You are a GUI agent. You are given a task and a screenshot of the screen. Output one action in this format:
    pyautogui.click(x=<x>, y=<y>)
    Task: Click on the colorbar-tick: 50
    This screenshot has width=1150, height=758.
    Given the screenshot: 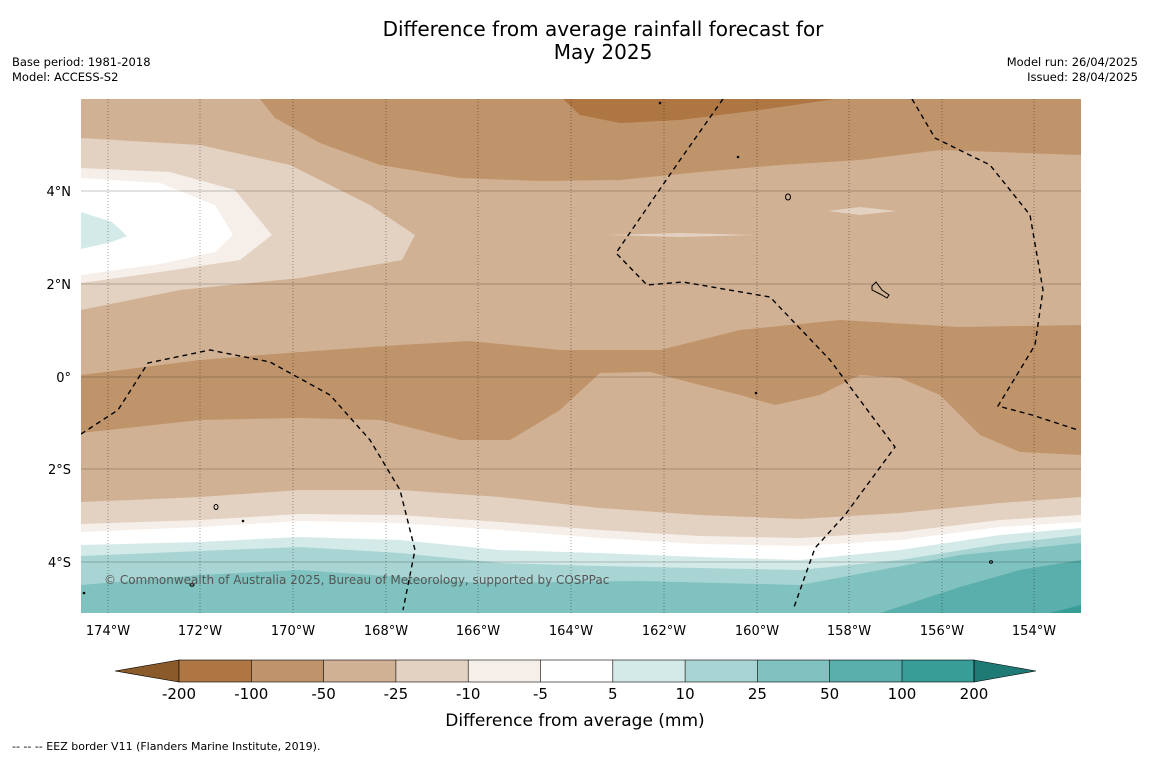 What is the action you would take?
    pyautogui.click(x=829, y=694)
    